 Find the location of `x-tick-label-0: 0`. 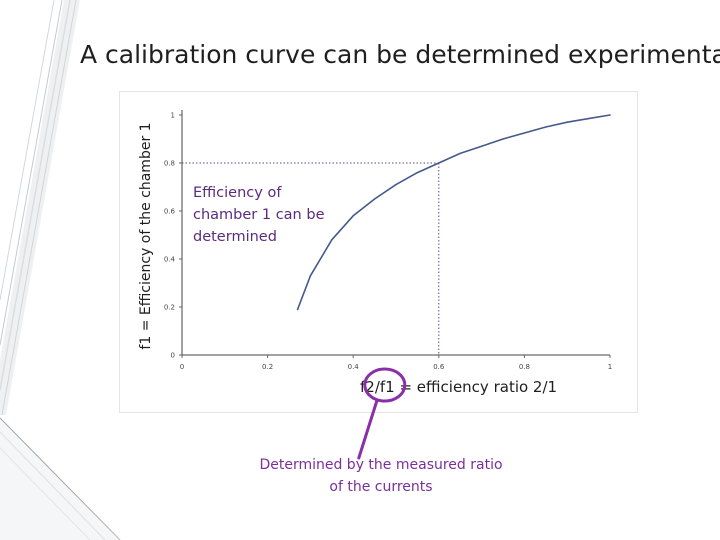

x-tick-label-0: 0 is located at coordinates (182, 367).